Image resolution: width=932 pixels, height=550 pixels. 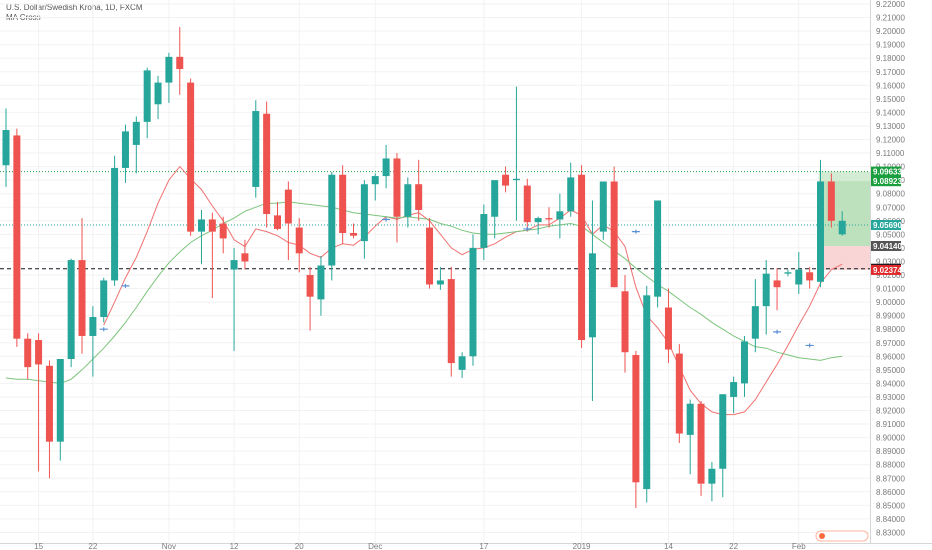 I want to click on price-tick-label: 9.18000, so click(x=890, y=58).